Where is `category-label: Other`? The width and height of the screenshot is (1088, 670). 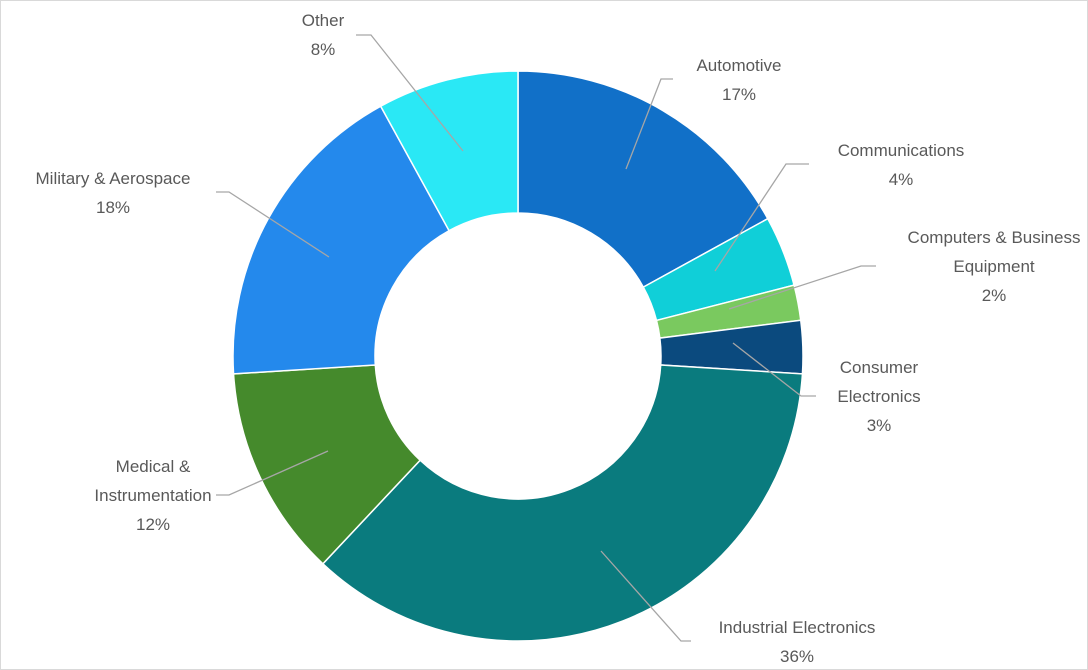 category-label: Other is located at coordinates (323, 20).